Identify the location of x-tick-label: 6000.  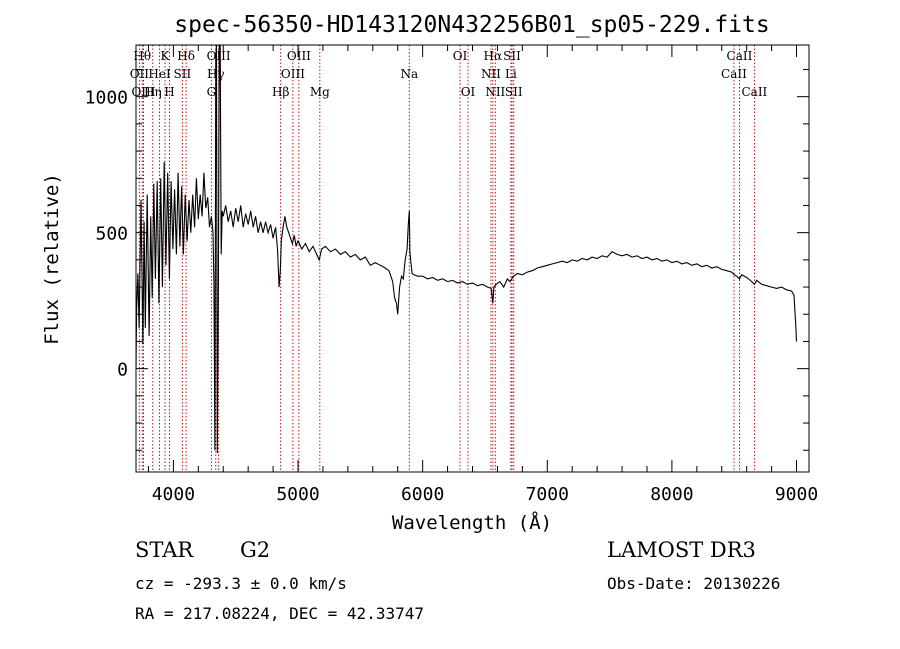
(422, 494).